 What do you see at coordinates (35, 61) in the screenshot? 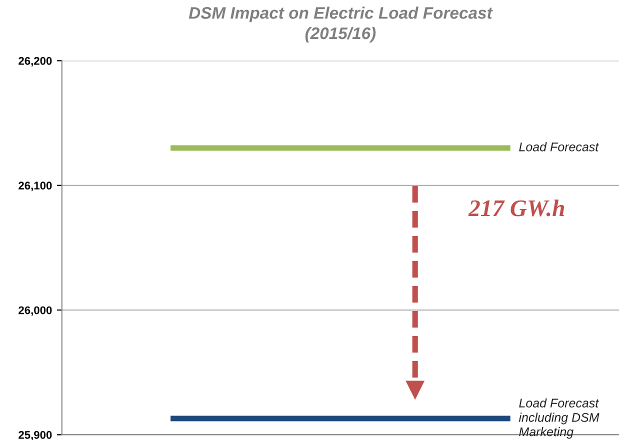
I see `y-tick-label: 26,200` at bounding box center [35, 61].